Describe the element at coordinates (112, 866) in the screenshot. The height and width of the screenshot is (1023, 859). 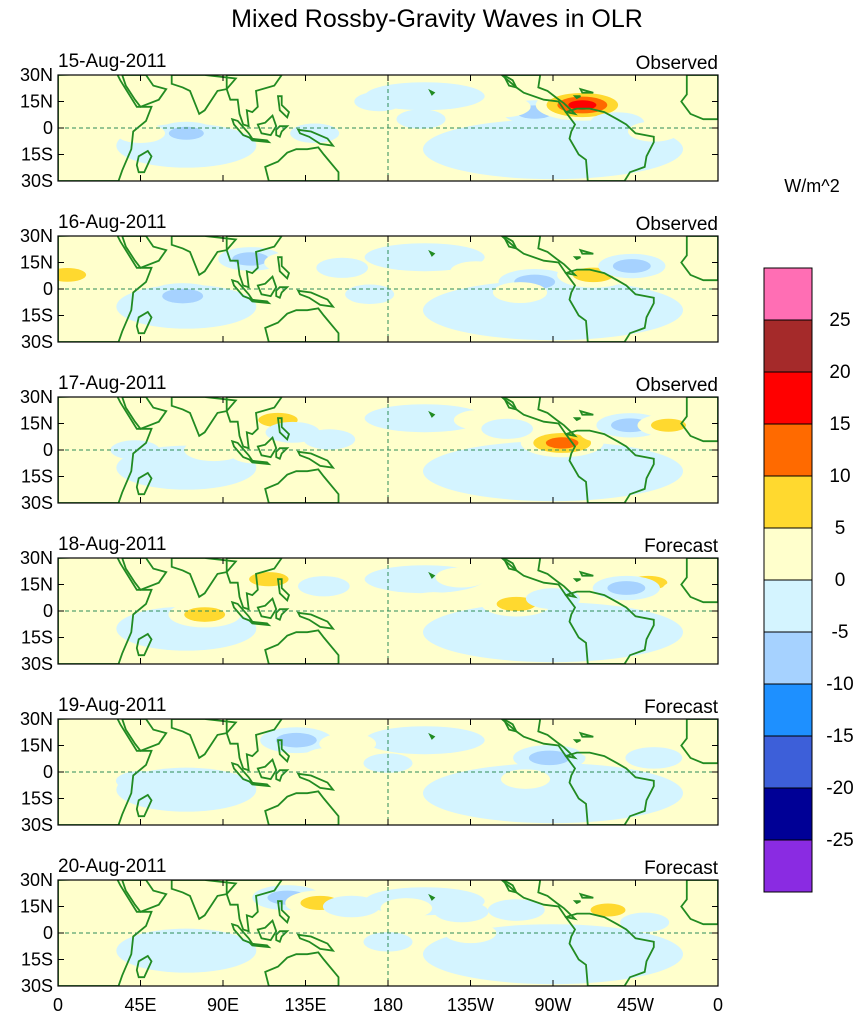
I see `panel-date: 20-Aug-2011` at that location.